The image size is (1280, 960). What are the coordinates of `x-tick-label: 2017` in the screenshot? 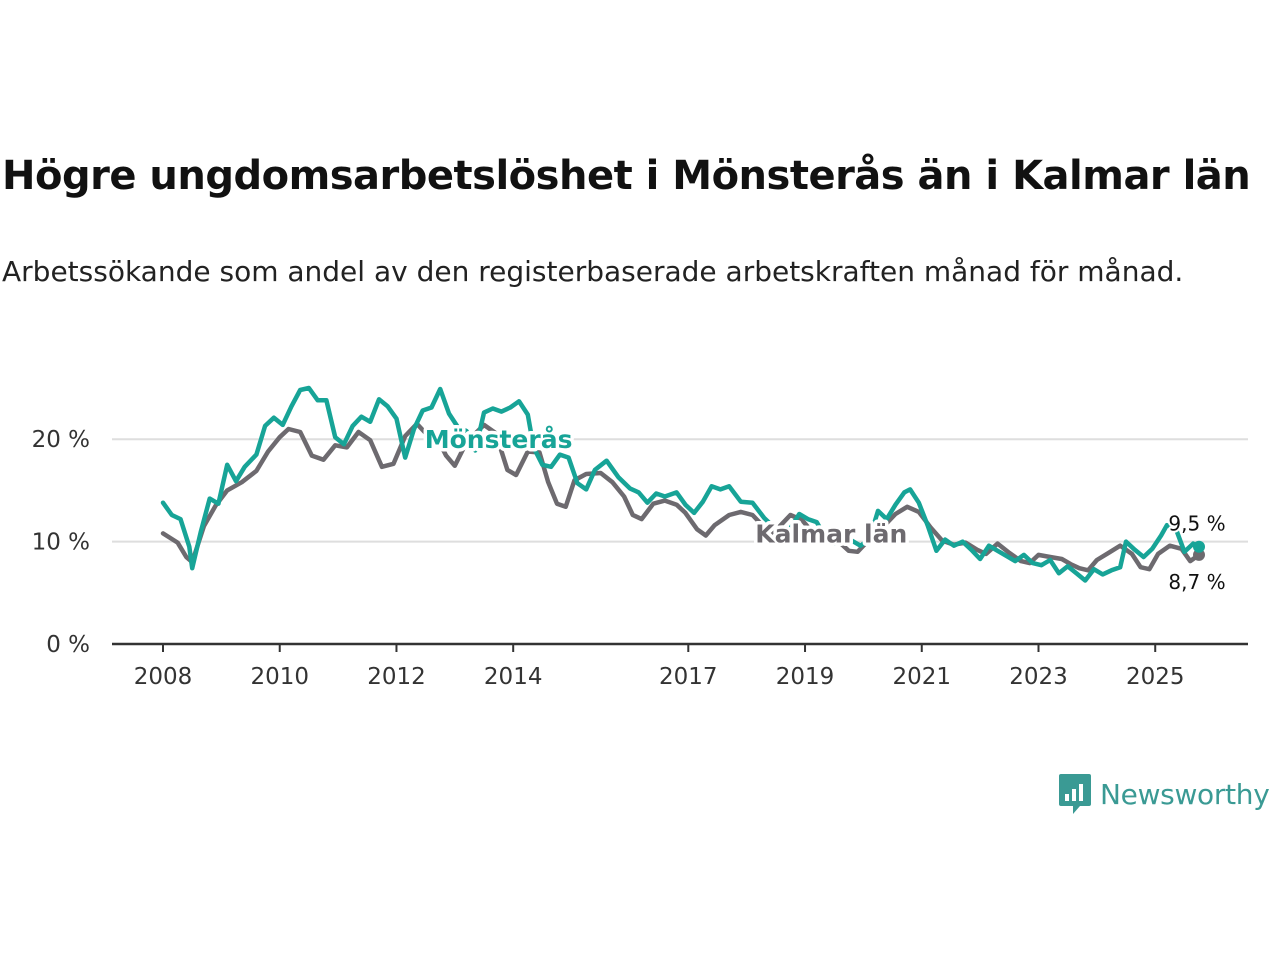 It's located at (688, 677).